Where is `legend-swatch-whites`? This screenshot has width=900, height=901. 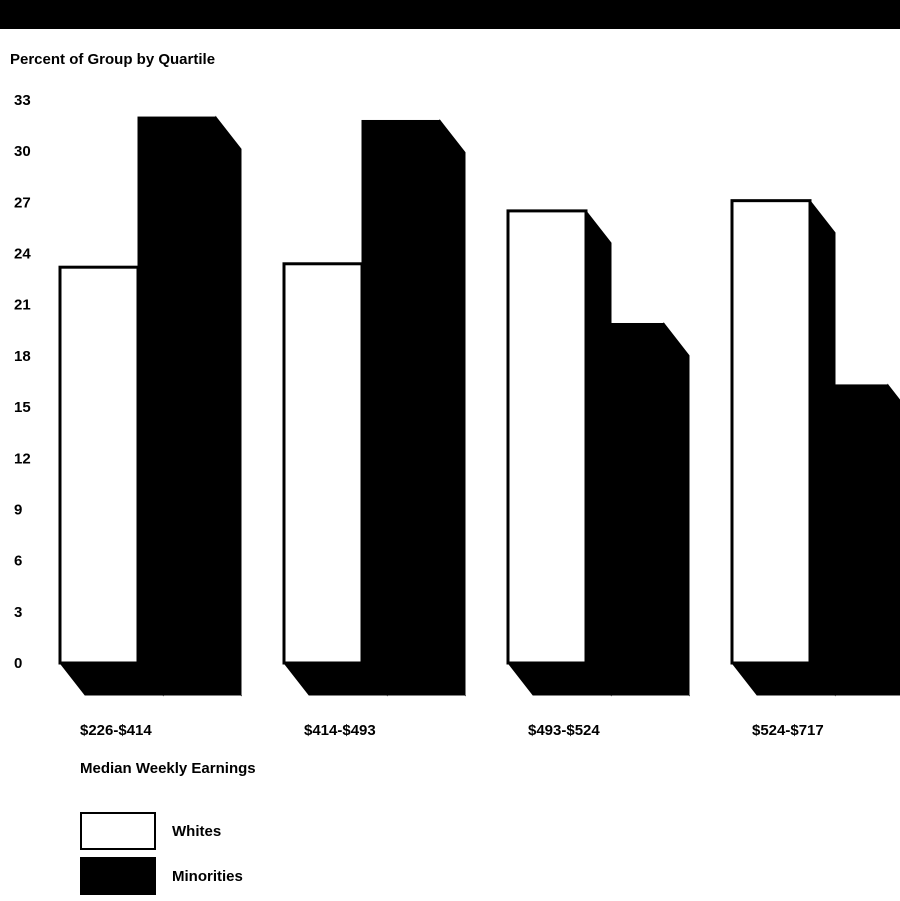 legend-swatch-whites is located at coordinates (118, 831).